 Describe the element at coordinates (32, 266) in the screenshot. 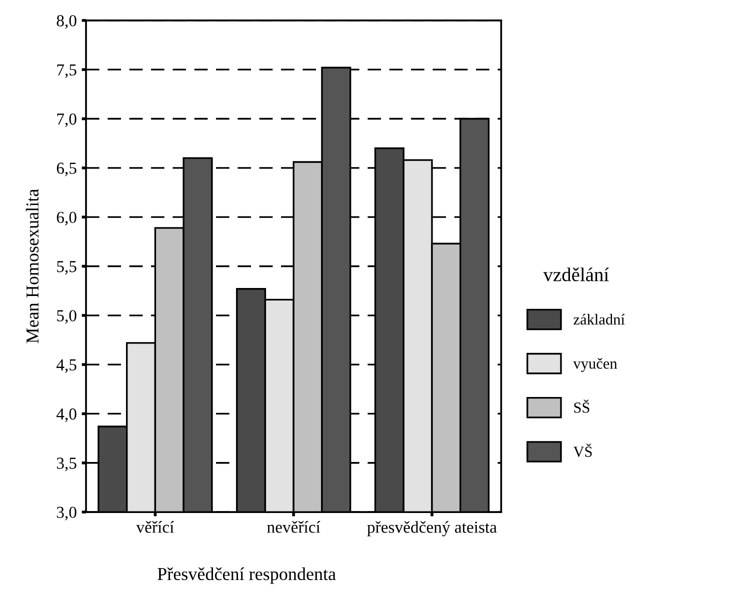

I see `y-axis-title: Mean Homosexualita` at that location.